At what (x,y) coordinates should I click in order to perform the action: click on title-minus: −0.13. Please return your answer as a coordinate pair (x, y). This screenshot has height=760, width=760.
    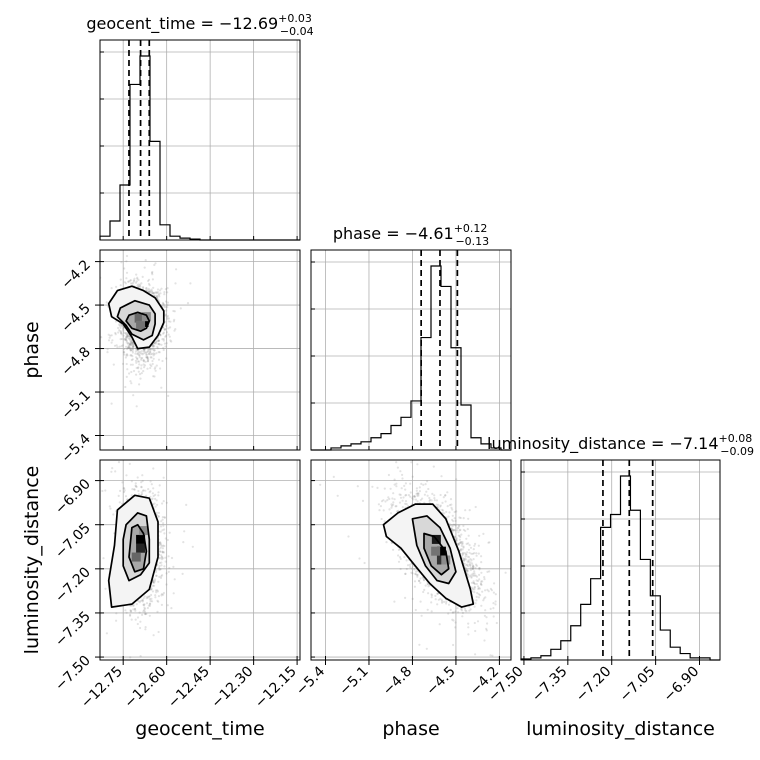
    Looking at the image, I should click on (472, 241).